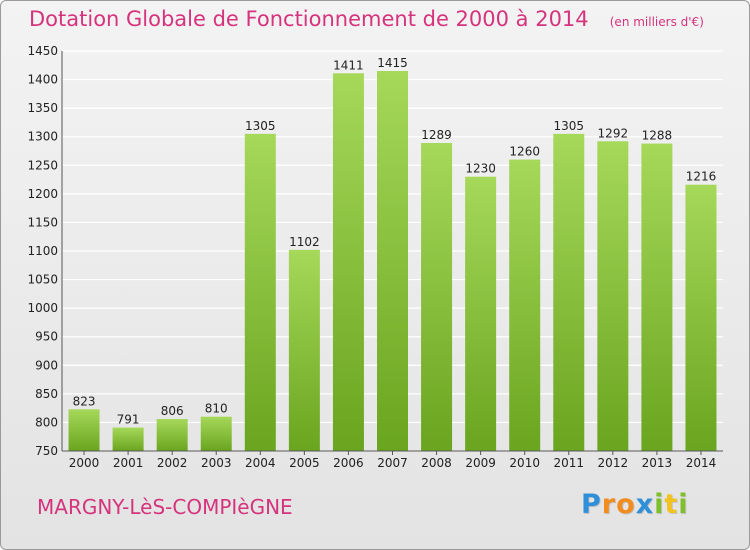 The height and width of the screenshot is (550, 750). Describe the element at coordinates (671, 504) in the screenshot. I see `logo-letter: t` at that location.